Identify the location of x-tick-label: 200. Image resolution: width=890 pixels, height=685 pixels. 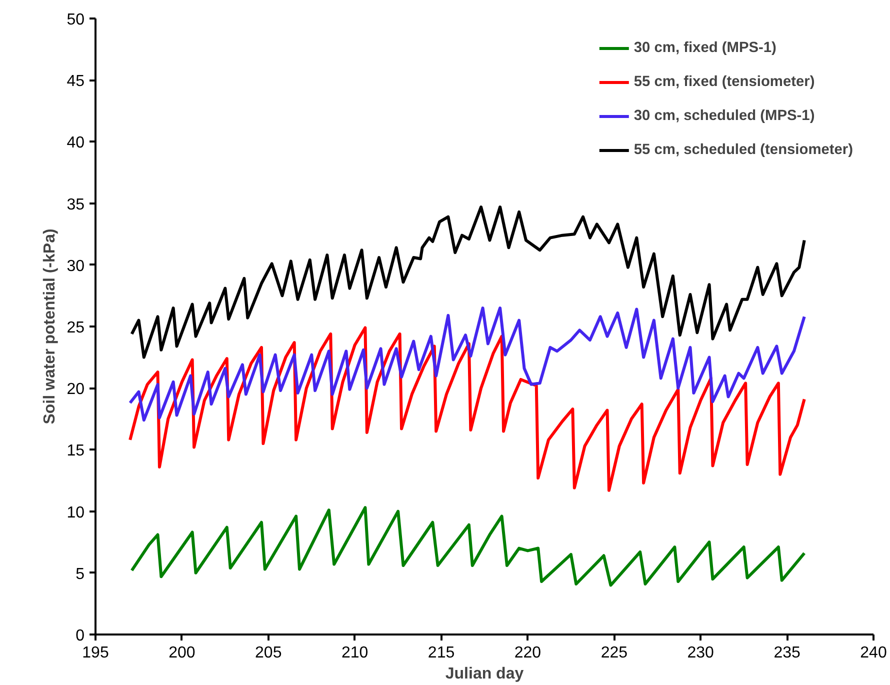
(182, 653).